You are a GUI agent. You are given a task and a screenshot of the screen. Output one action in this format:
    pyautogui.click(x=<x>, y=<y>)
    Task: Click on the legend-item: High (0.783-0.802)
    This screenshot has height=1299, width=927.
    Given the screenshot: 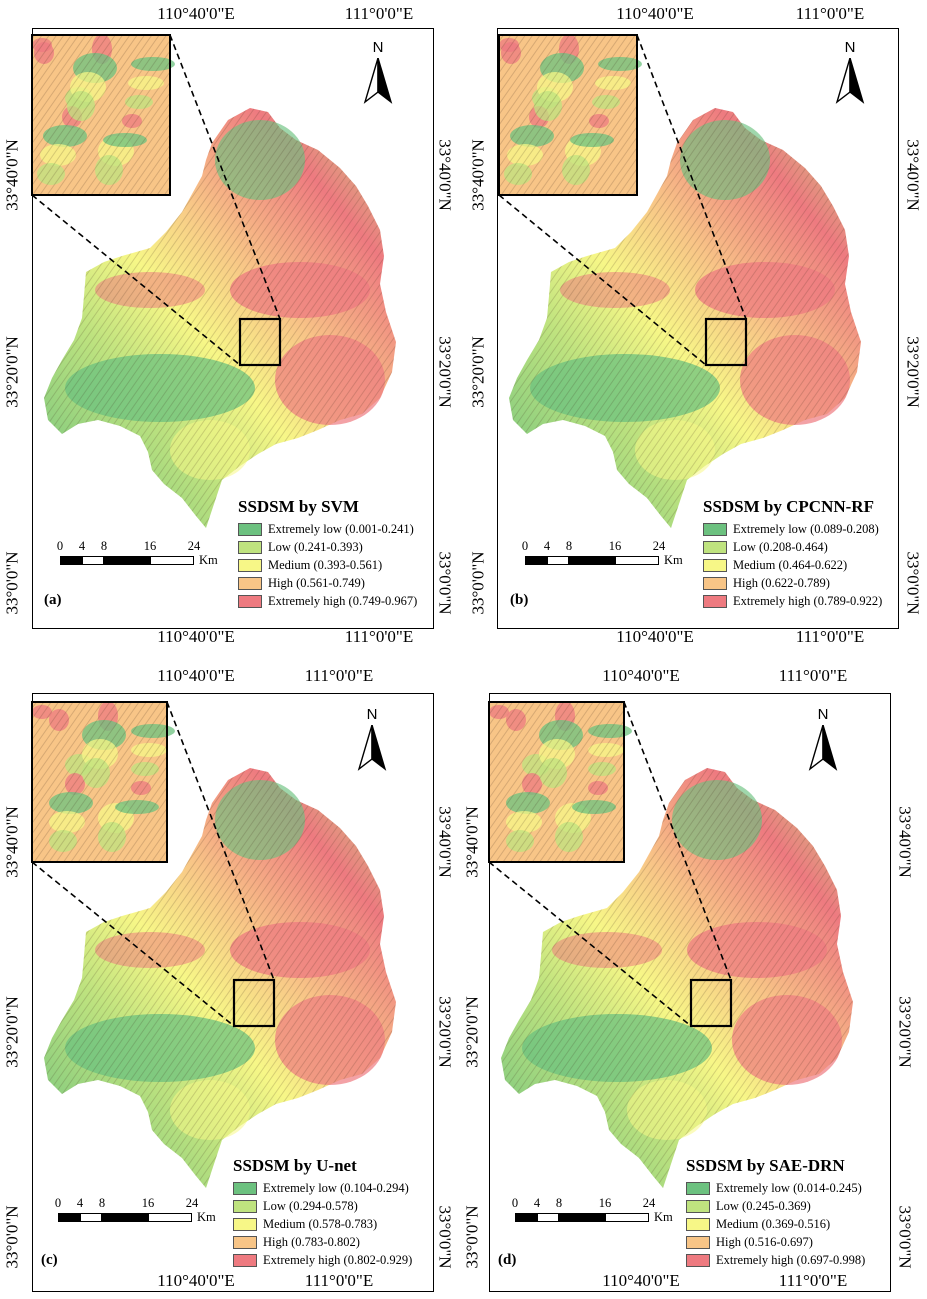 What is the action you would take?
    pyautogui.click(x=322, y=1242)
    